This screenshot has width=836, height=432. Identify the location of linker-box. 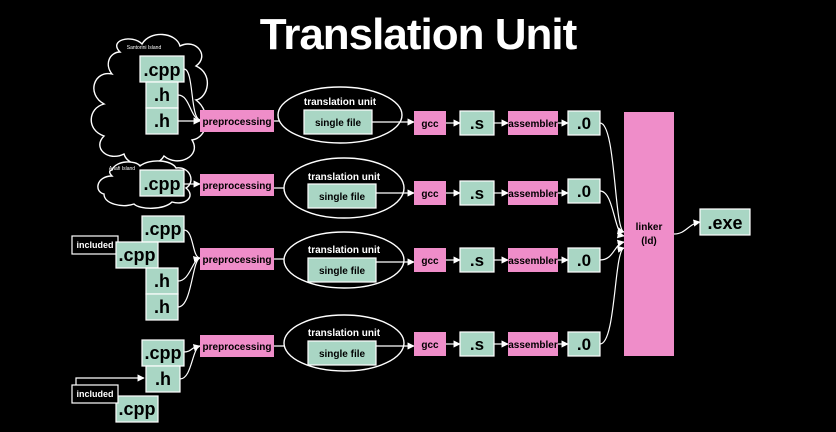
(649, 234).